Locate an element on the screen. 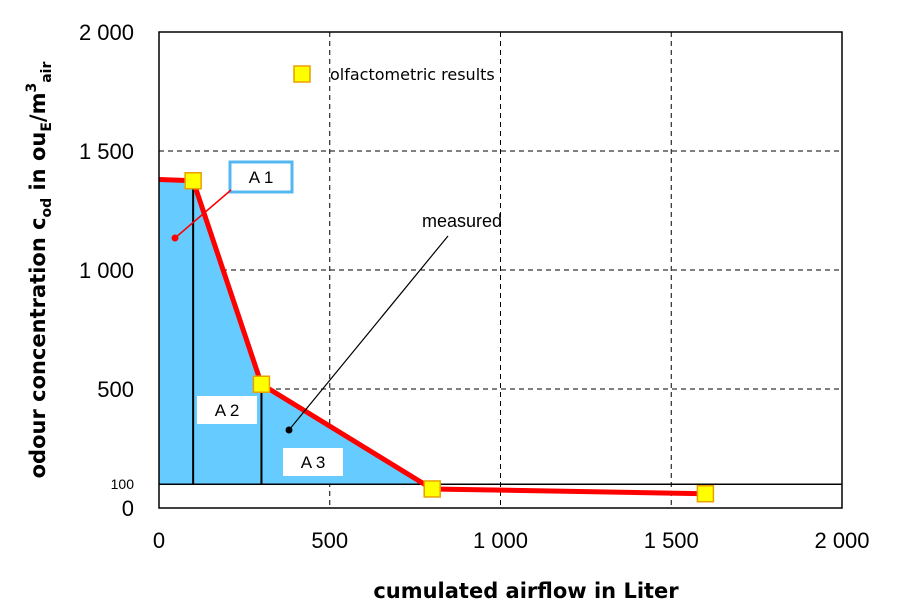 This screenshot has height=612, width=914. measured-leader-dot is located at coordinates (289, 430).